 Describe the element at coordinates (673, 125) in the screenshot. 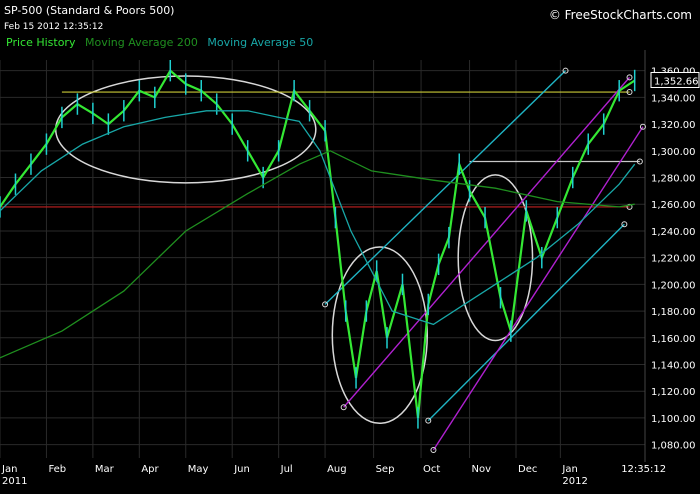

I see `y-tick-label: 1,320.00` at that location.